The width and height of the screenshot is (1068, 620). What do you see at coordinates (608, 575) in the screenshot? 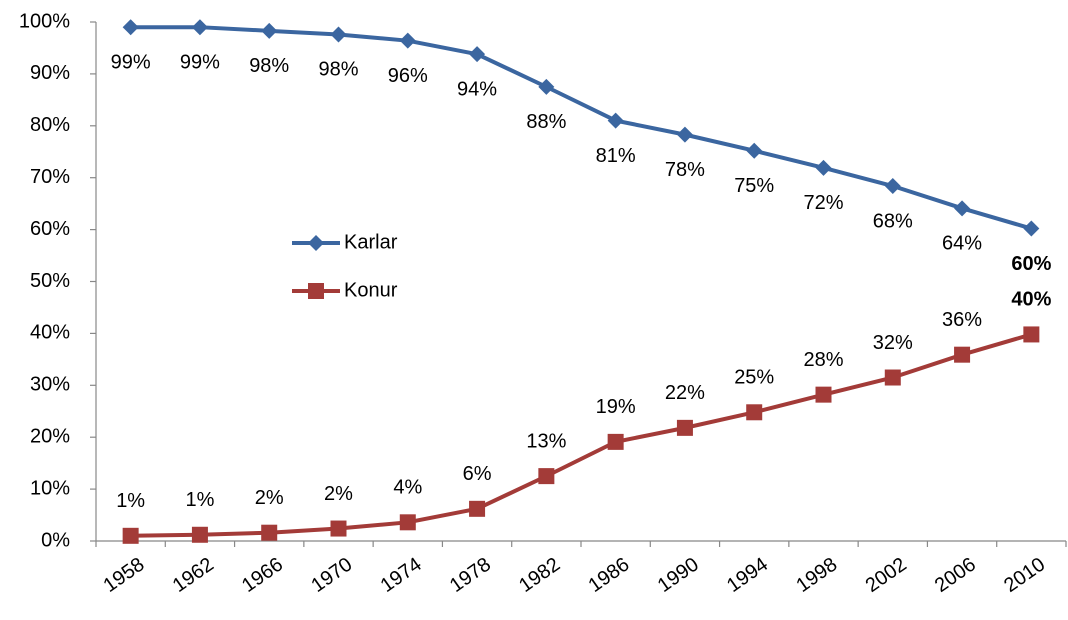
I see `x-tick-label: 1986` at bounding box center [608, 575].